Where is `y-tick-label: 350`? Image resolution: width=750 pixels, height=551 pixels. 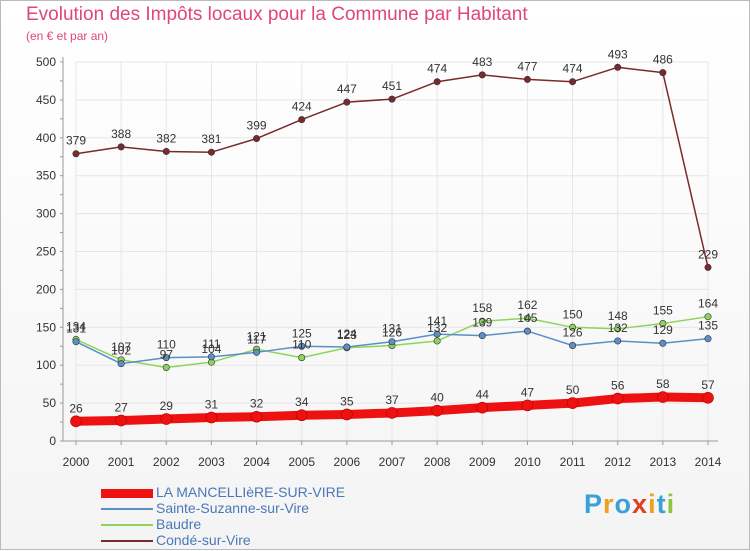 y-tick-label: 350 is located at coordinates (46, 176).